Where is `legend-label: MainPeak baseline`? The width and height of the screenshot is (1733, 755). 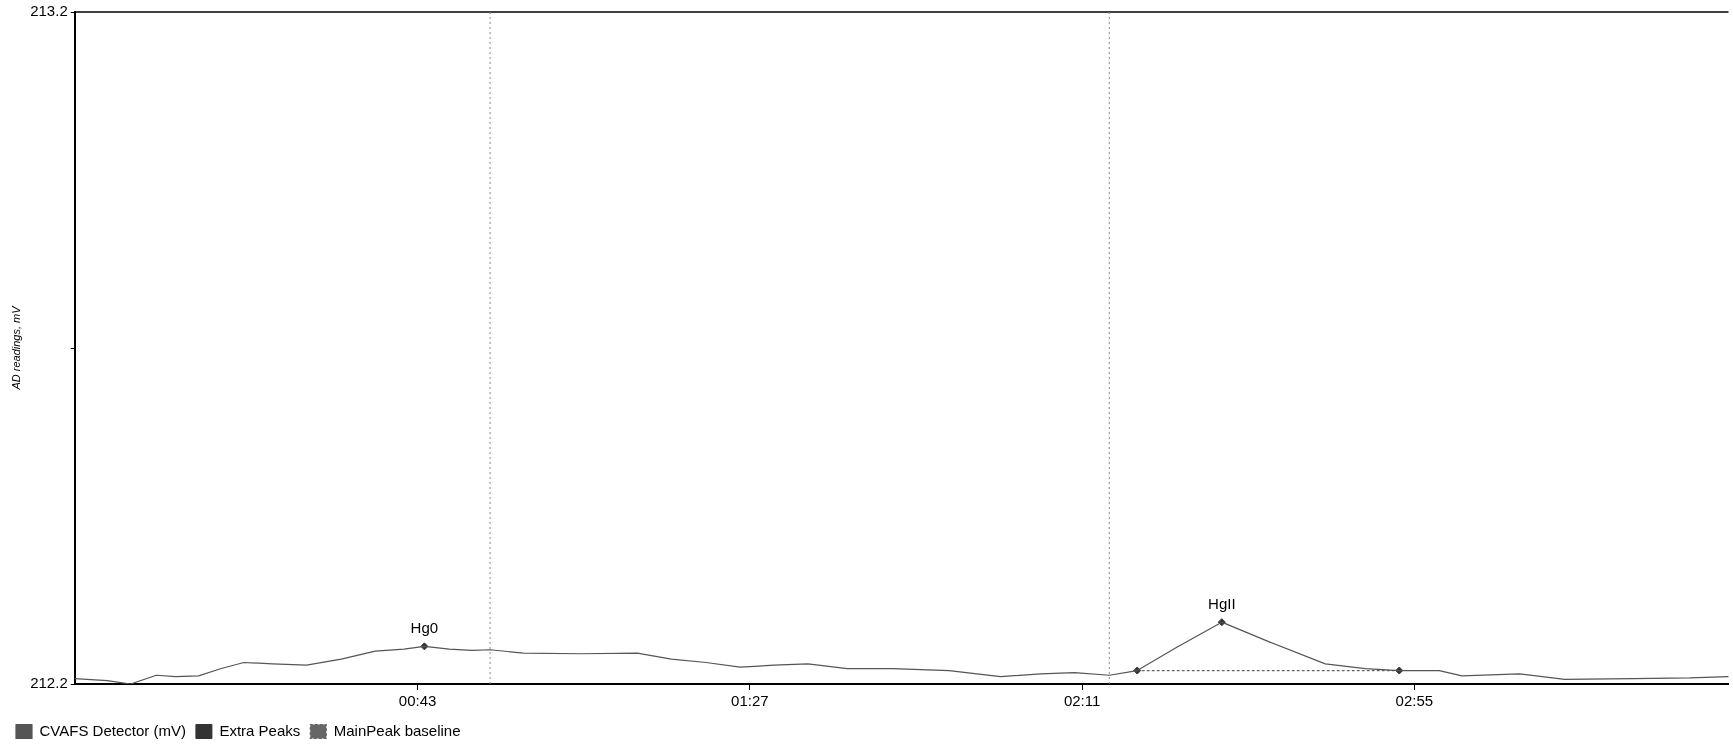 legend-label: MainPeak baseline is located at coordinates (397, 730).